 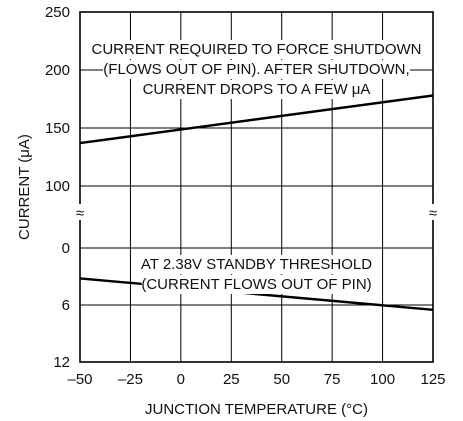 What do you see at coordinates (382, 379) in the screenshot?
I see `x-tick-label: 100` at bounding box center [382, 379].